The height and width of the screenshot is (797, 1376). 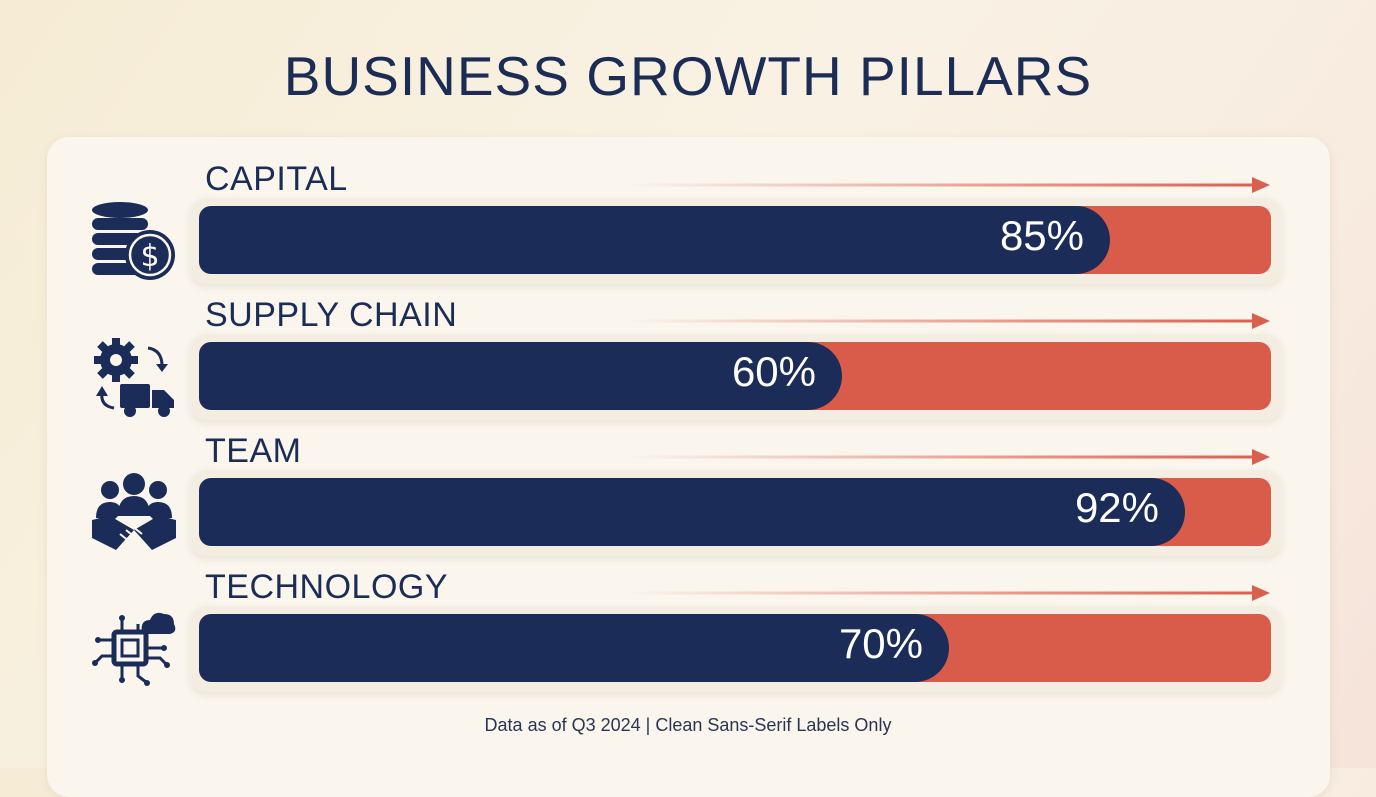 What do you see at coordinates (688, 76) in the screenshot?
I see `page-title: BUSINESS GROWTH PILLARS` at bounding box center [688, 76].